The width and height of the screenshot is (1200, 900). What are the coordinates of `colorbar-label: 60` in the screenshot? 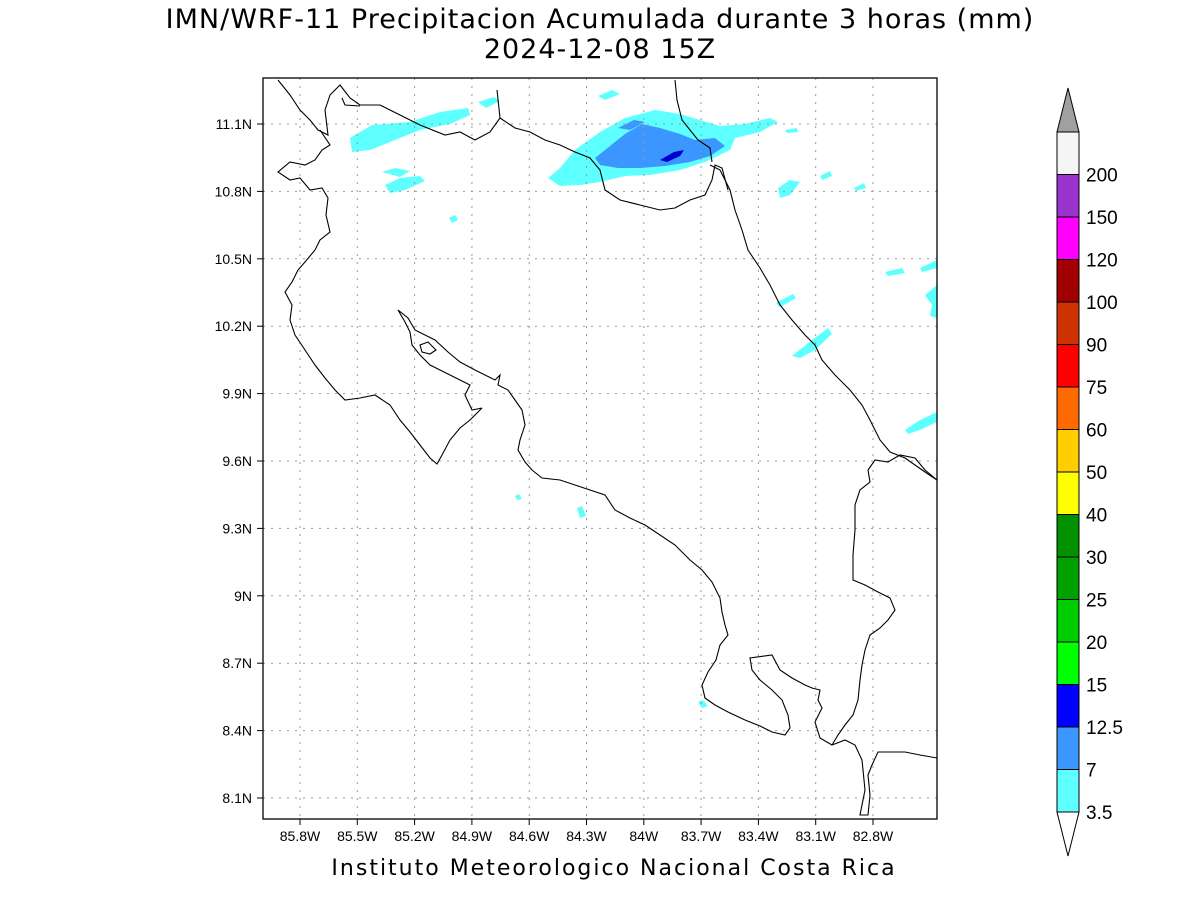 It's located at (1096, 431).